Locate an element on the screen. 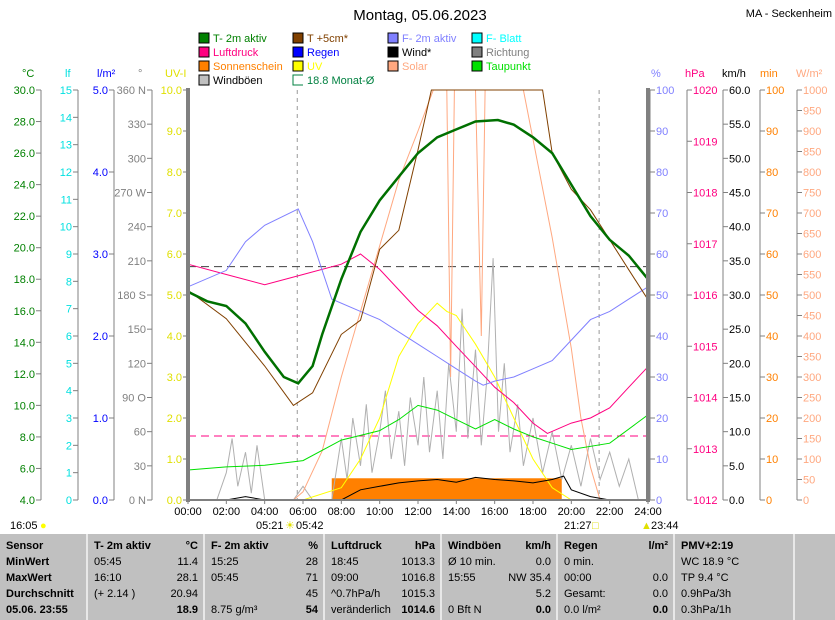 The image size is (835, 620). axis-tick-label-temp: 6.0 is located at coordinates (27, 469).